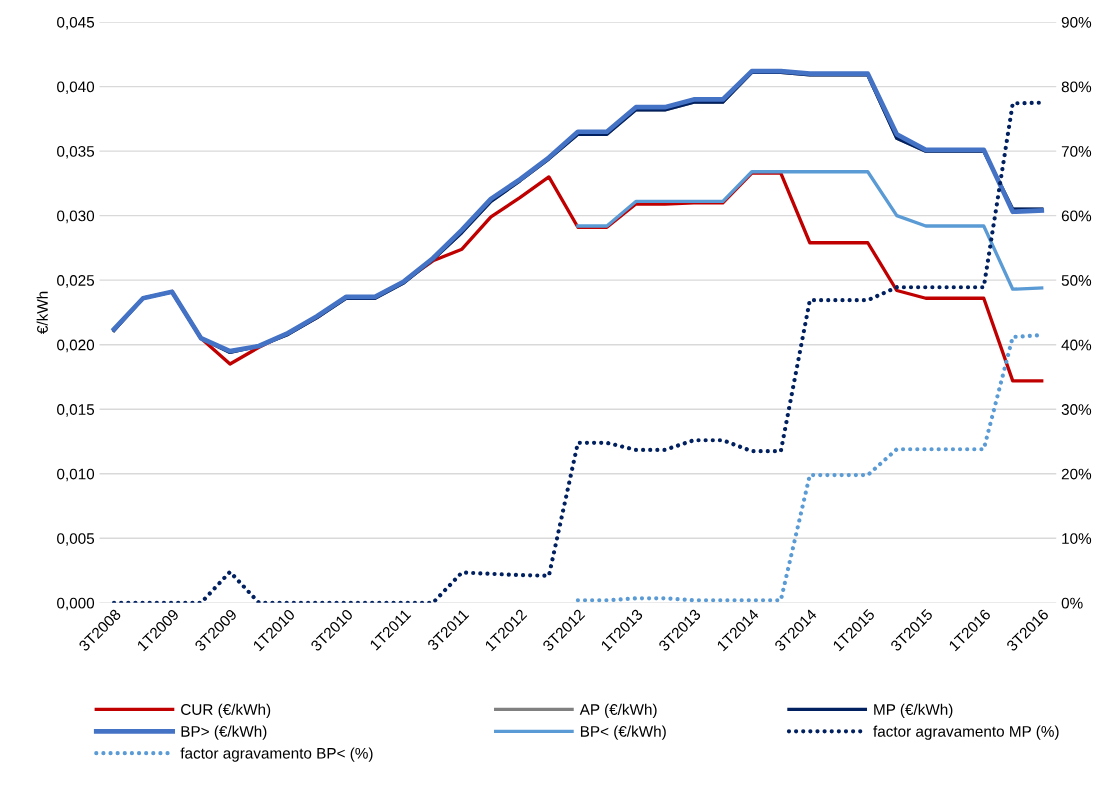 The height and width of the screenshot is (787, 1106). Describe the element at coordinates (1076, 87) in the screenshot. I see `y2-tick-label: 80%` at that location.